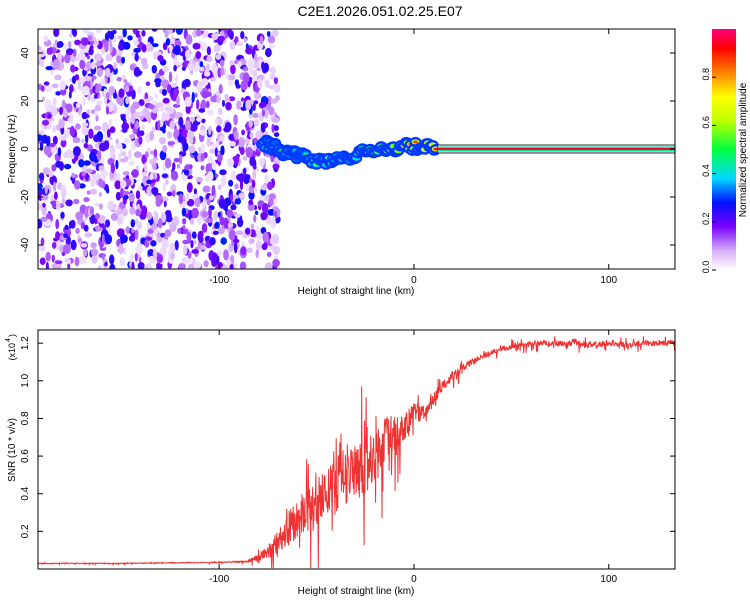 This screenshot has width=750, height=600. What do you see at coordinates (25, 380) in the screenshot?
I see `y-tick-label: 1.0` at bounding box center [25, 380].